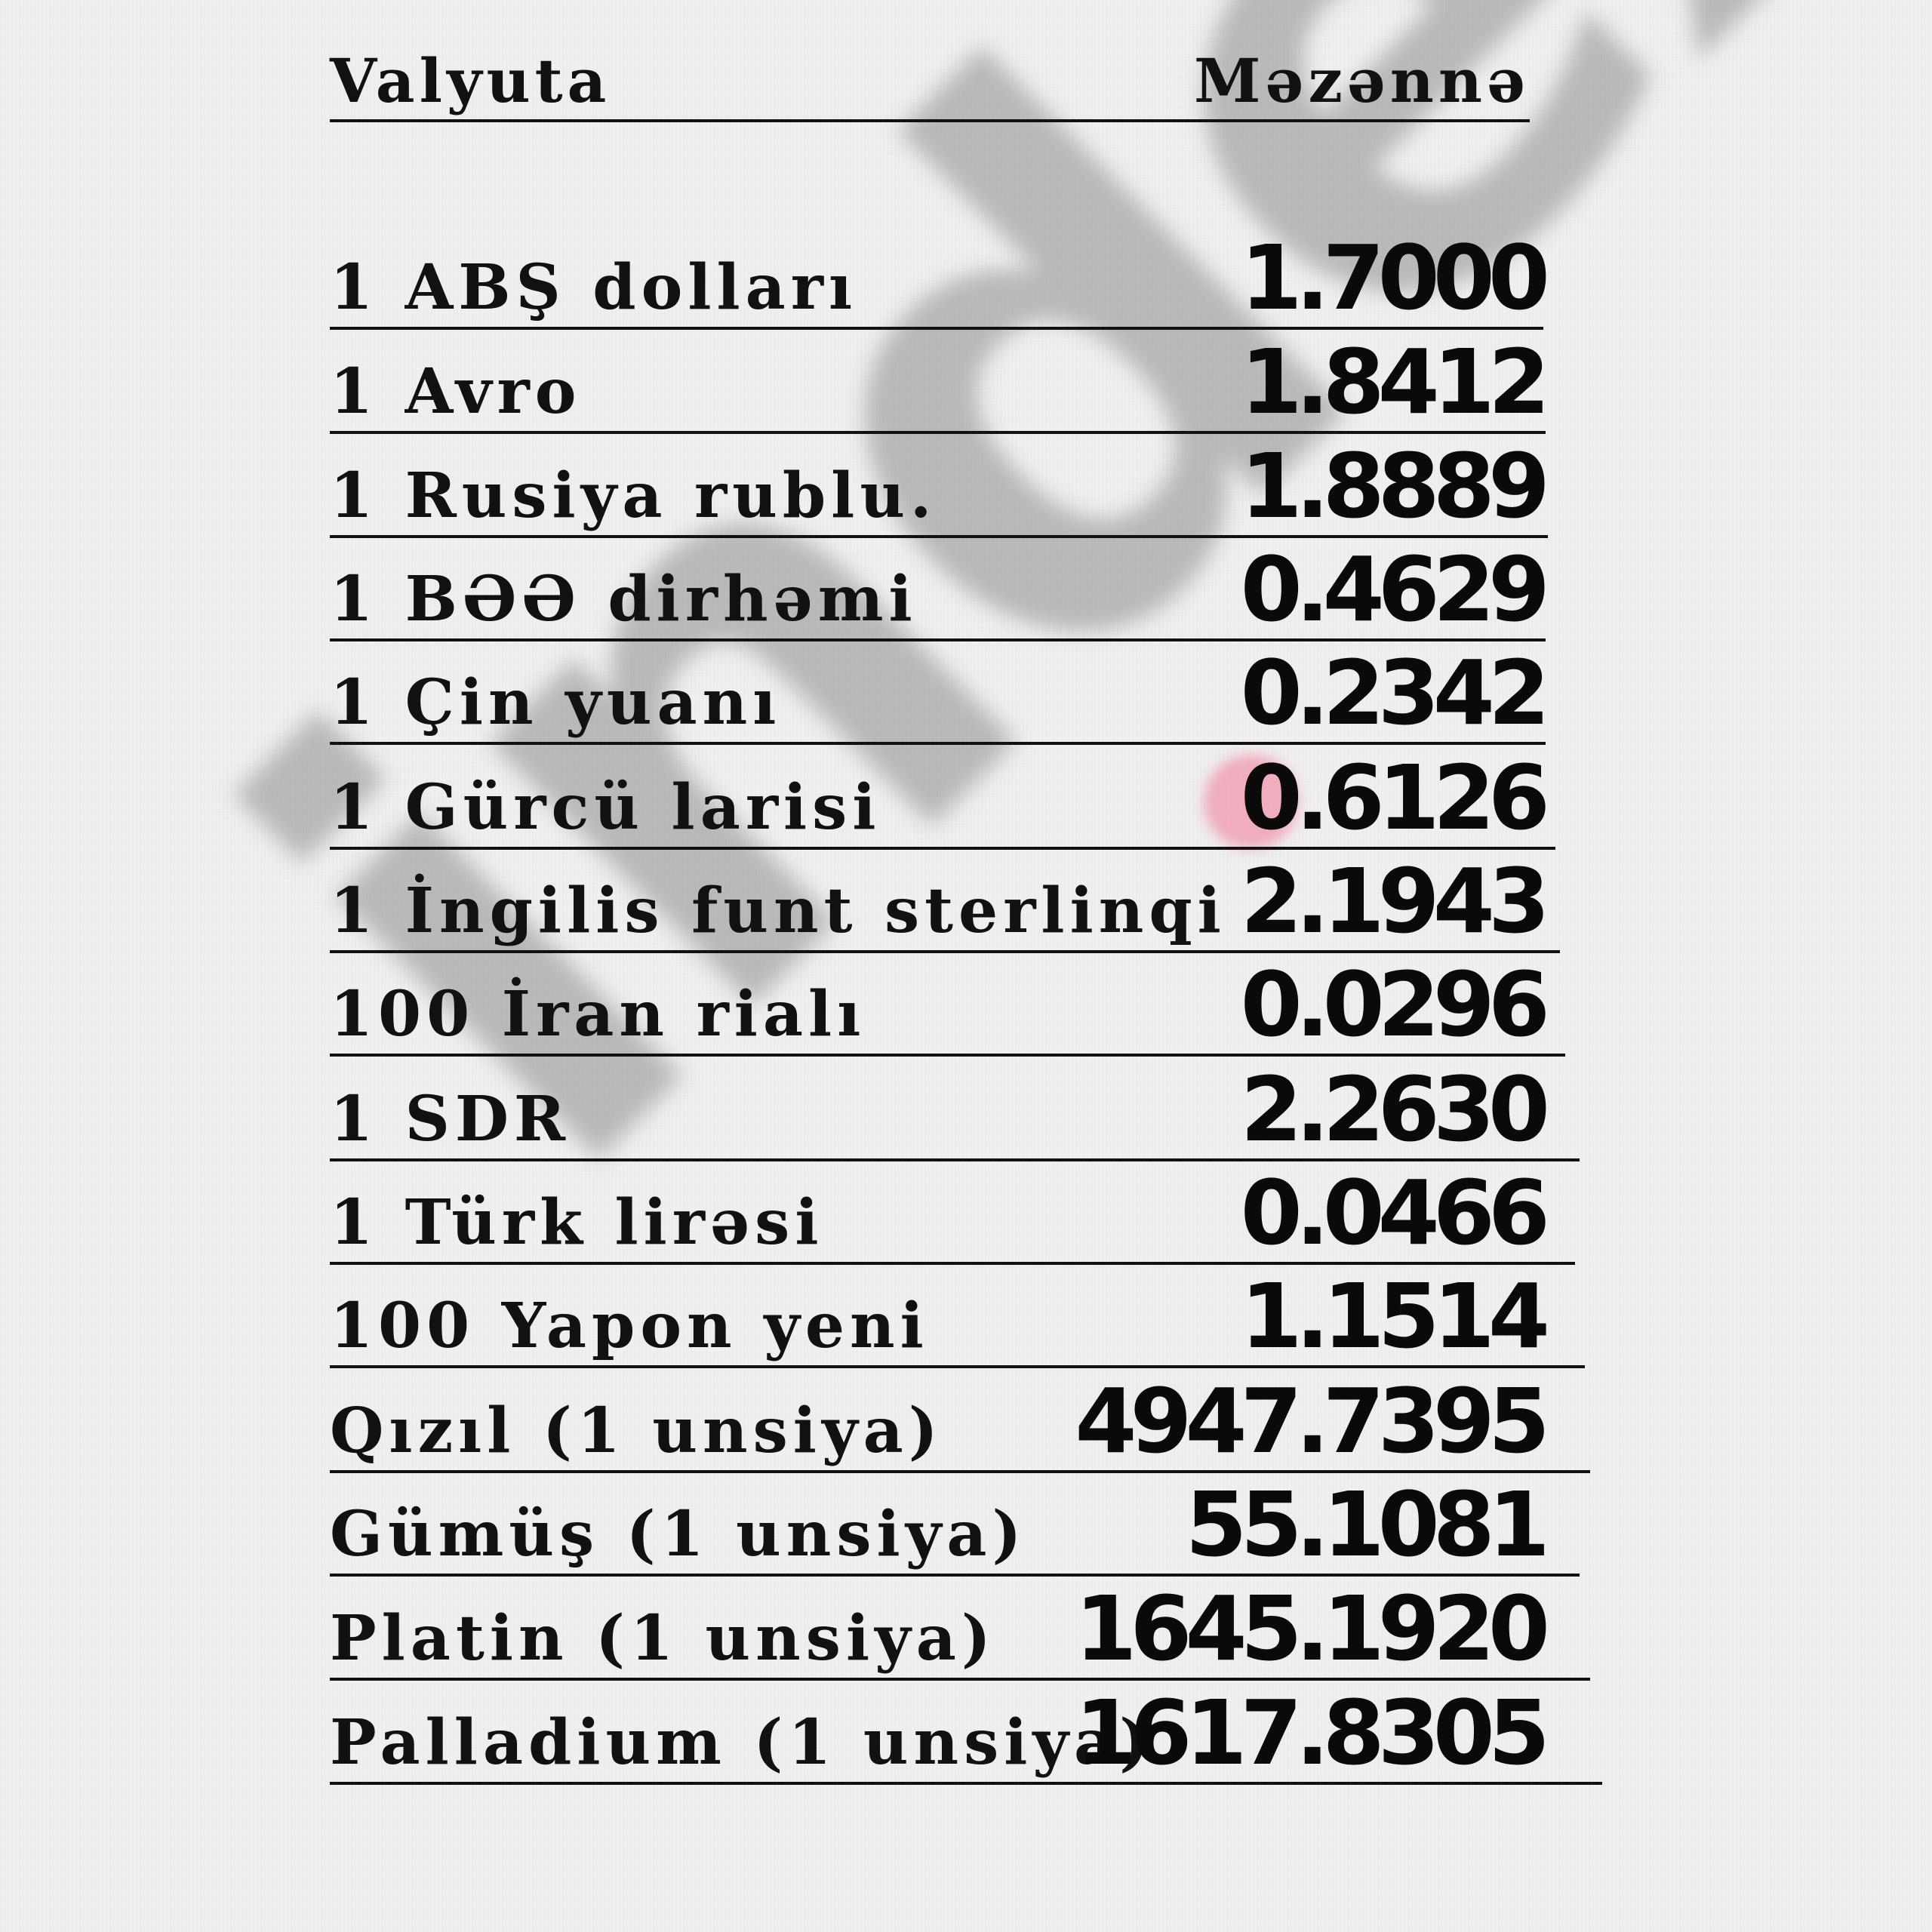  I want to click on currency-name: 1 Rusiya rublu., so click(633, 496).